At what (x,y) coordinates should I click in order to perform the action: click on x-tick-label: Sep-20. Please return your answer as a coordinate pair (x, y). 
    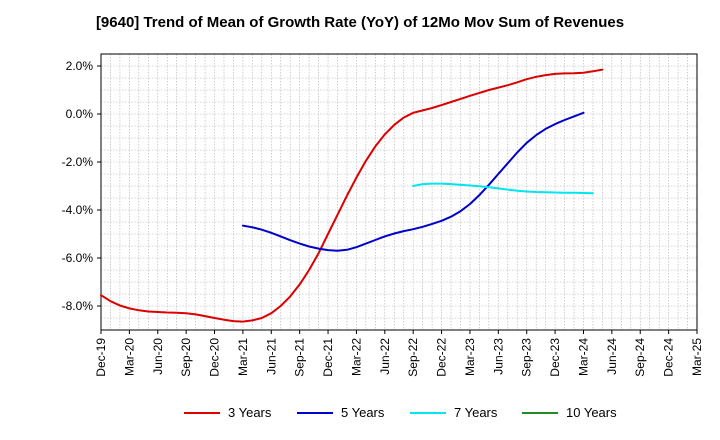
    Looking at the image, I should click on (186, 357).